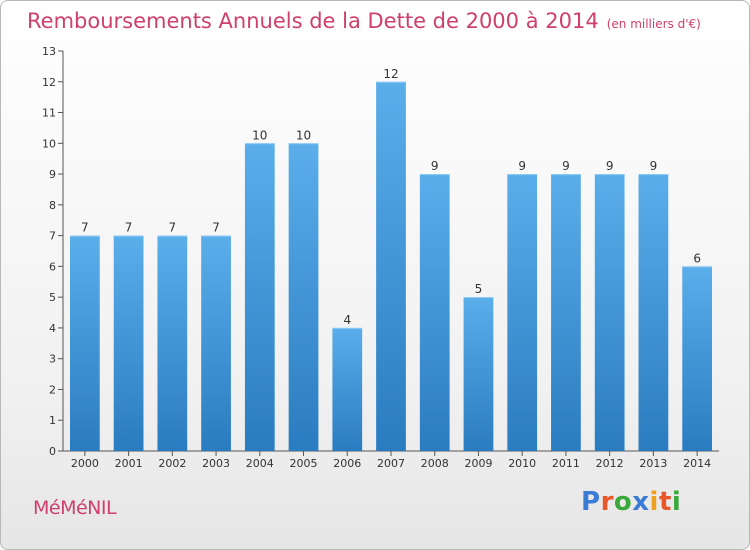  I want to click on x-tick-label: 2009, so click(478, 463).